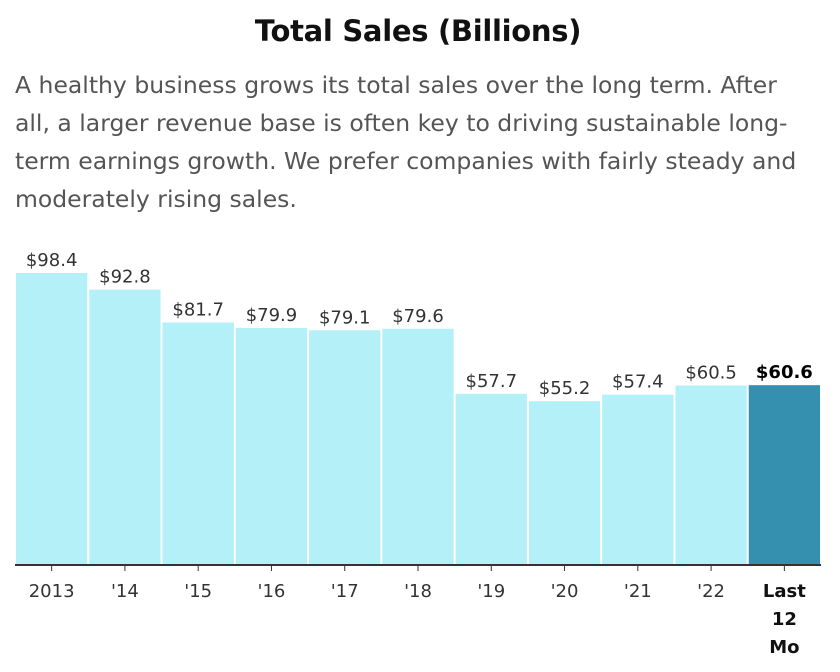  I want to click on value-label-0: $98.4, so click(52, 260).